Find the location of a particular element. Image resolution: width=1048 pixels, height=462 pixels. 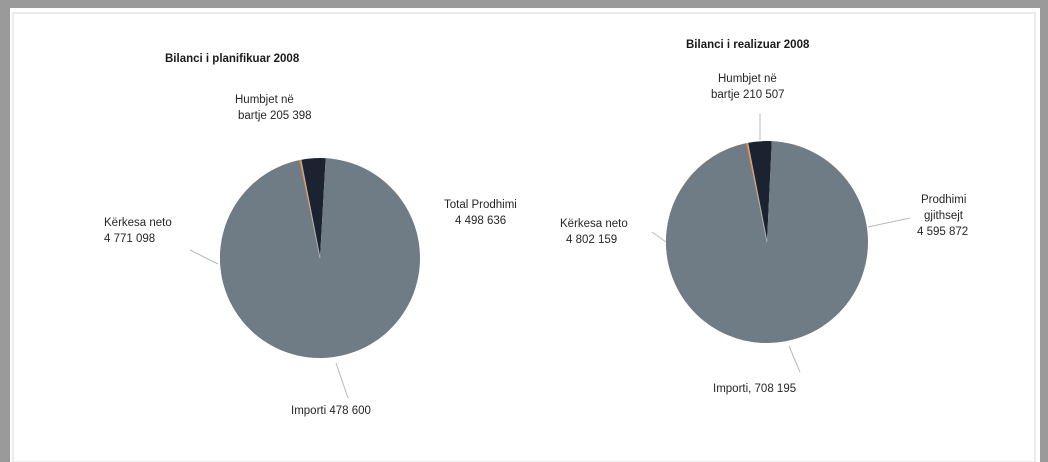

label-losses-line2: bartje 210 507 is located at coordinates (748, 95).